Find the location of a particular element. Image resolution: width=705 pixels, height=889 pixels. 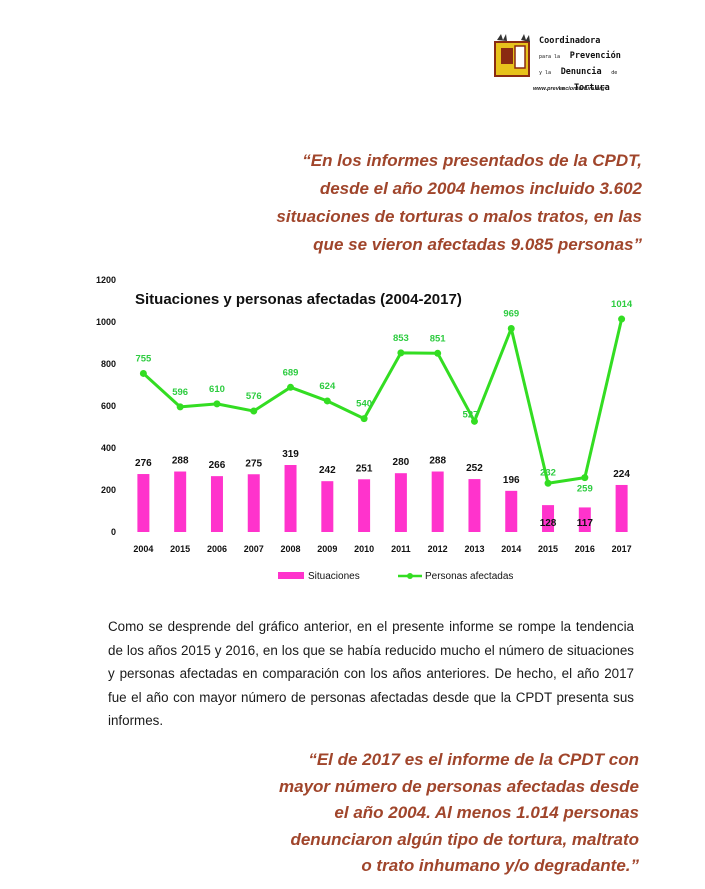

quote-bottom-line: “El de 2017 es el informe de la CPDT con is located at coordinates (473, 759).